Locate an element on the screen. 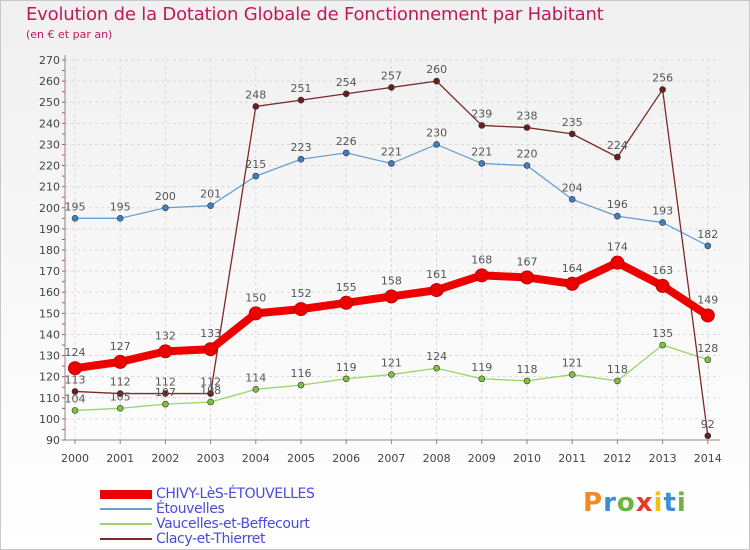 The width and height of the screenshot is (750, 550). data-label-clacy: 260 is located at coordinates (436, 69).